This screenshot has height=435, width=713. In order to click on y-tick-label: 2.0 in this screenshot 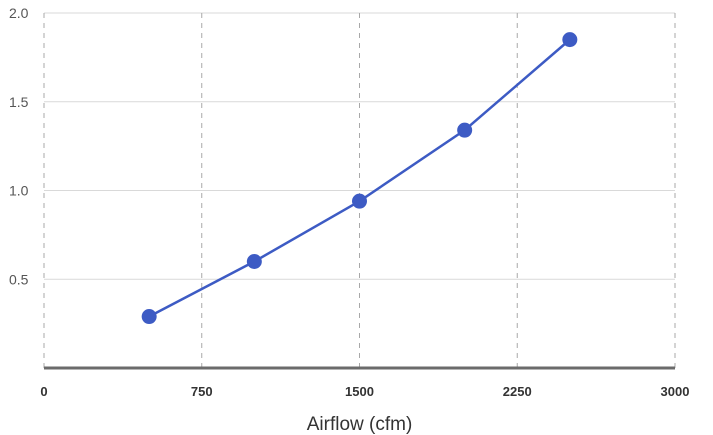, I will do `click(19, 13)`.